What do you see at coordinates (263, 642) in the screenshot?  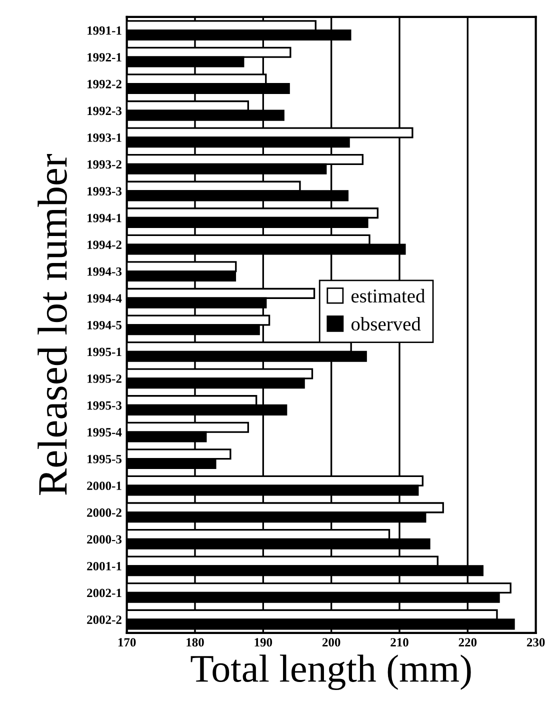 I see `x-tick-label: 190` at bounding box center [263, 642].